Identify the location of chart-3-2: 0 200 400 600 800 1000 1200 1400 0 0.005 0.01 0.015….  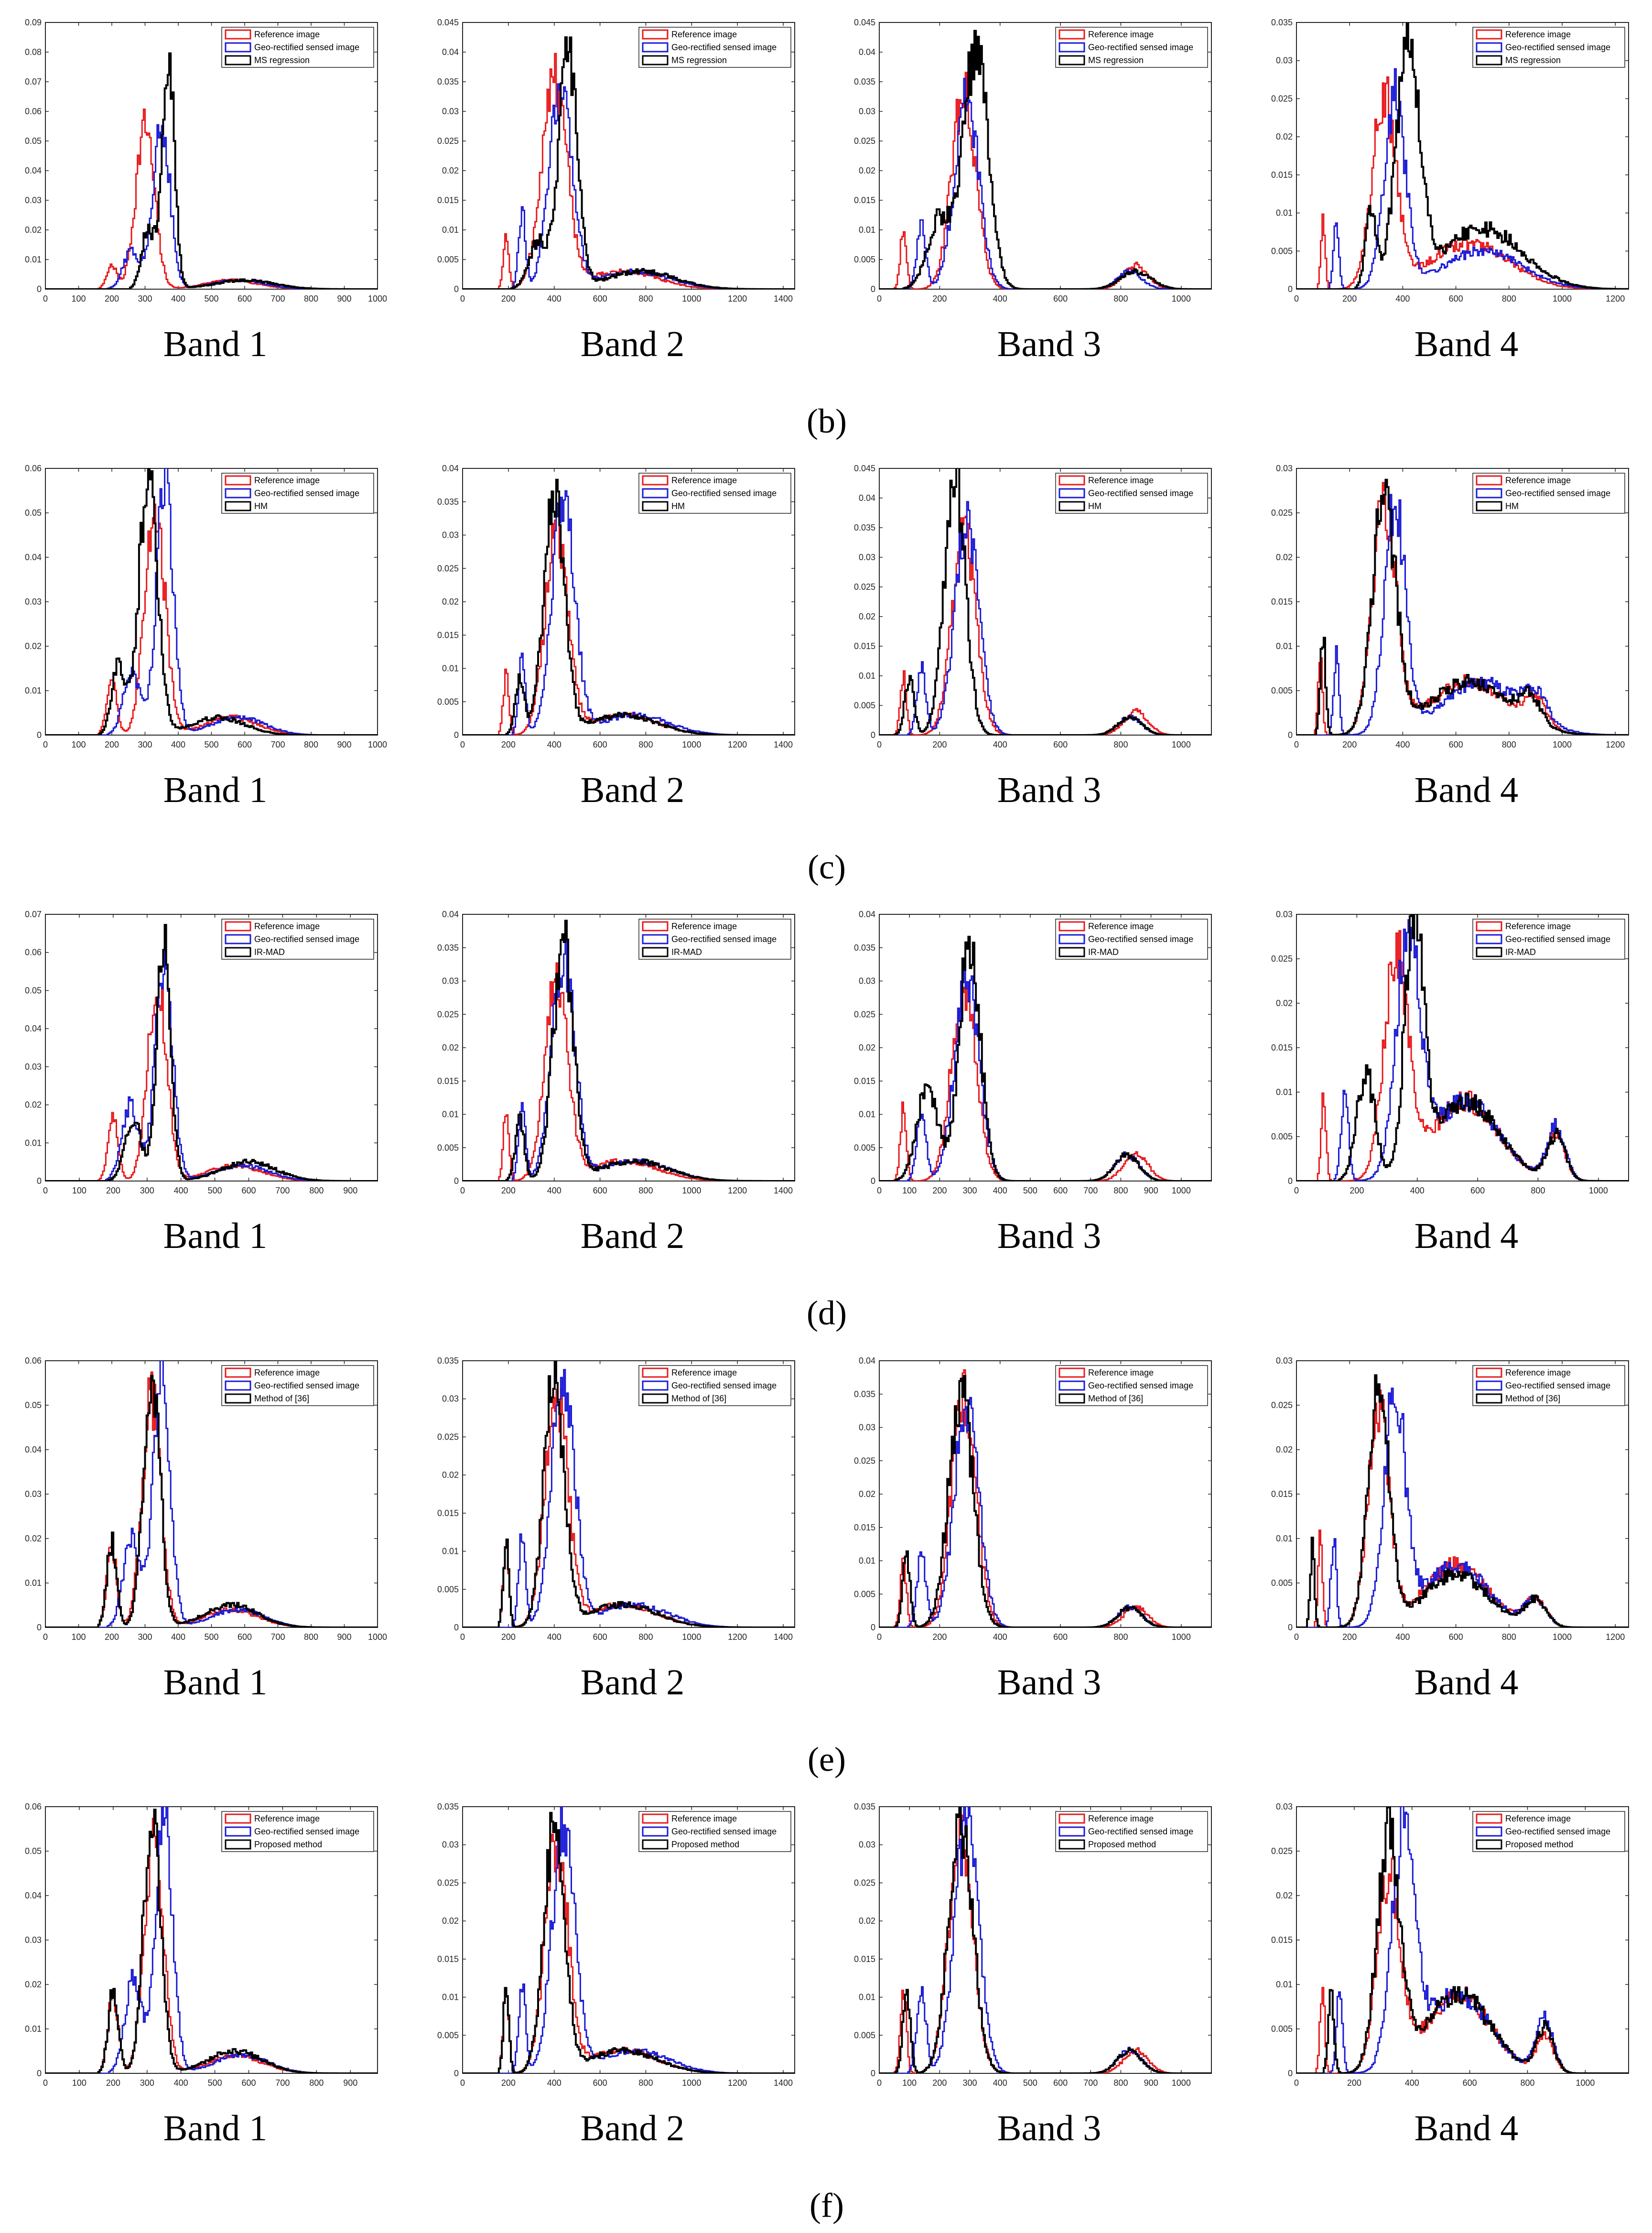
(616, 1083).